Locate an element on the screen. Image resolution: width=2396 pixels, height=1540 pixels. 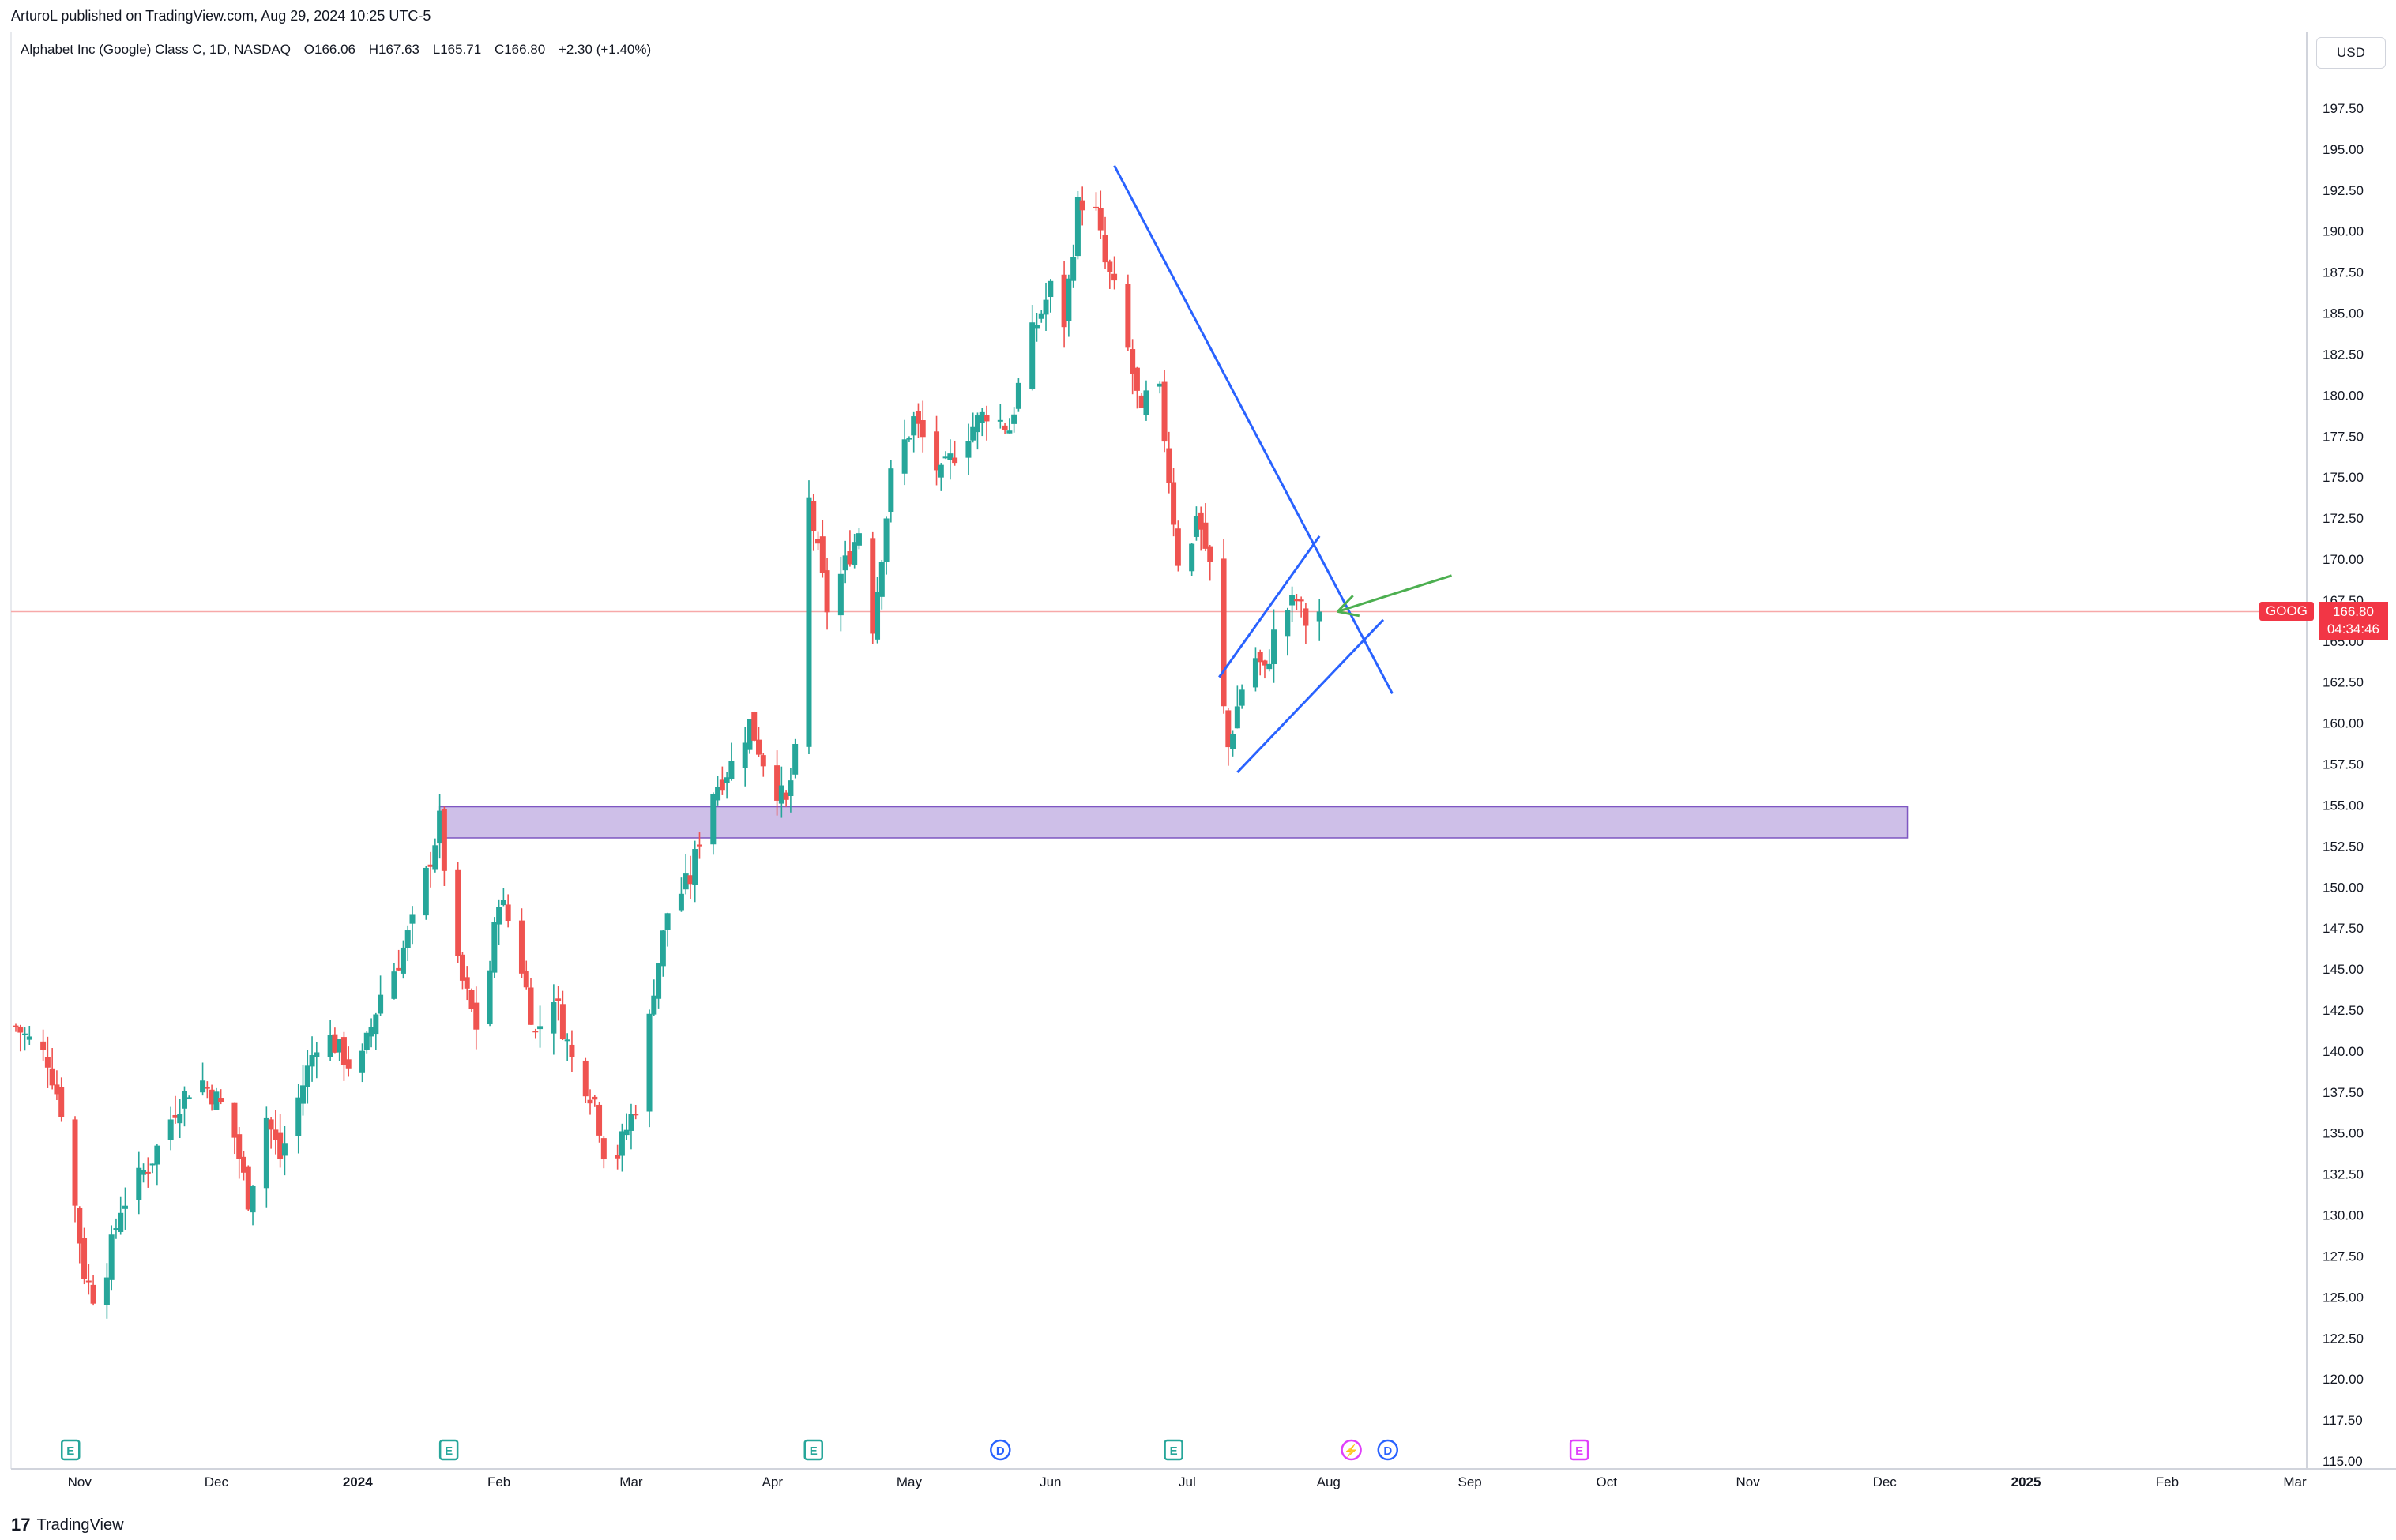
price-tick-label: 172.50 is located at coordinates (2343, 518).